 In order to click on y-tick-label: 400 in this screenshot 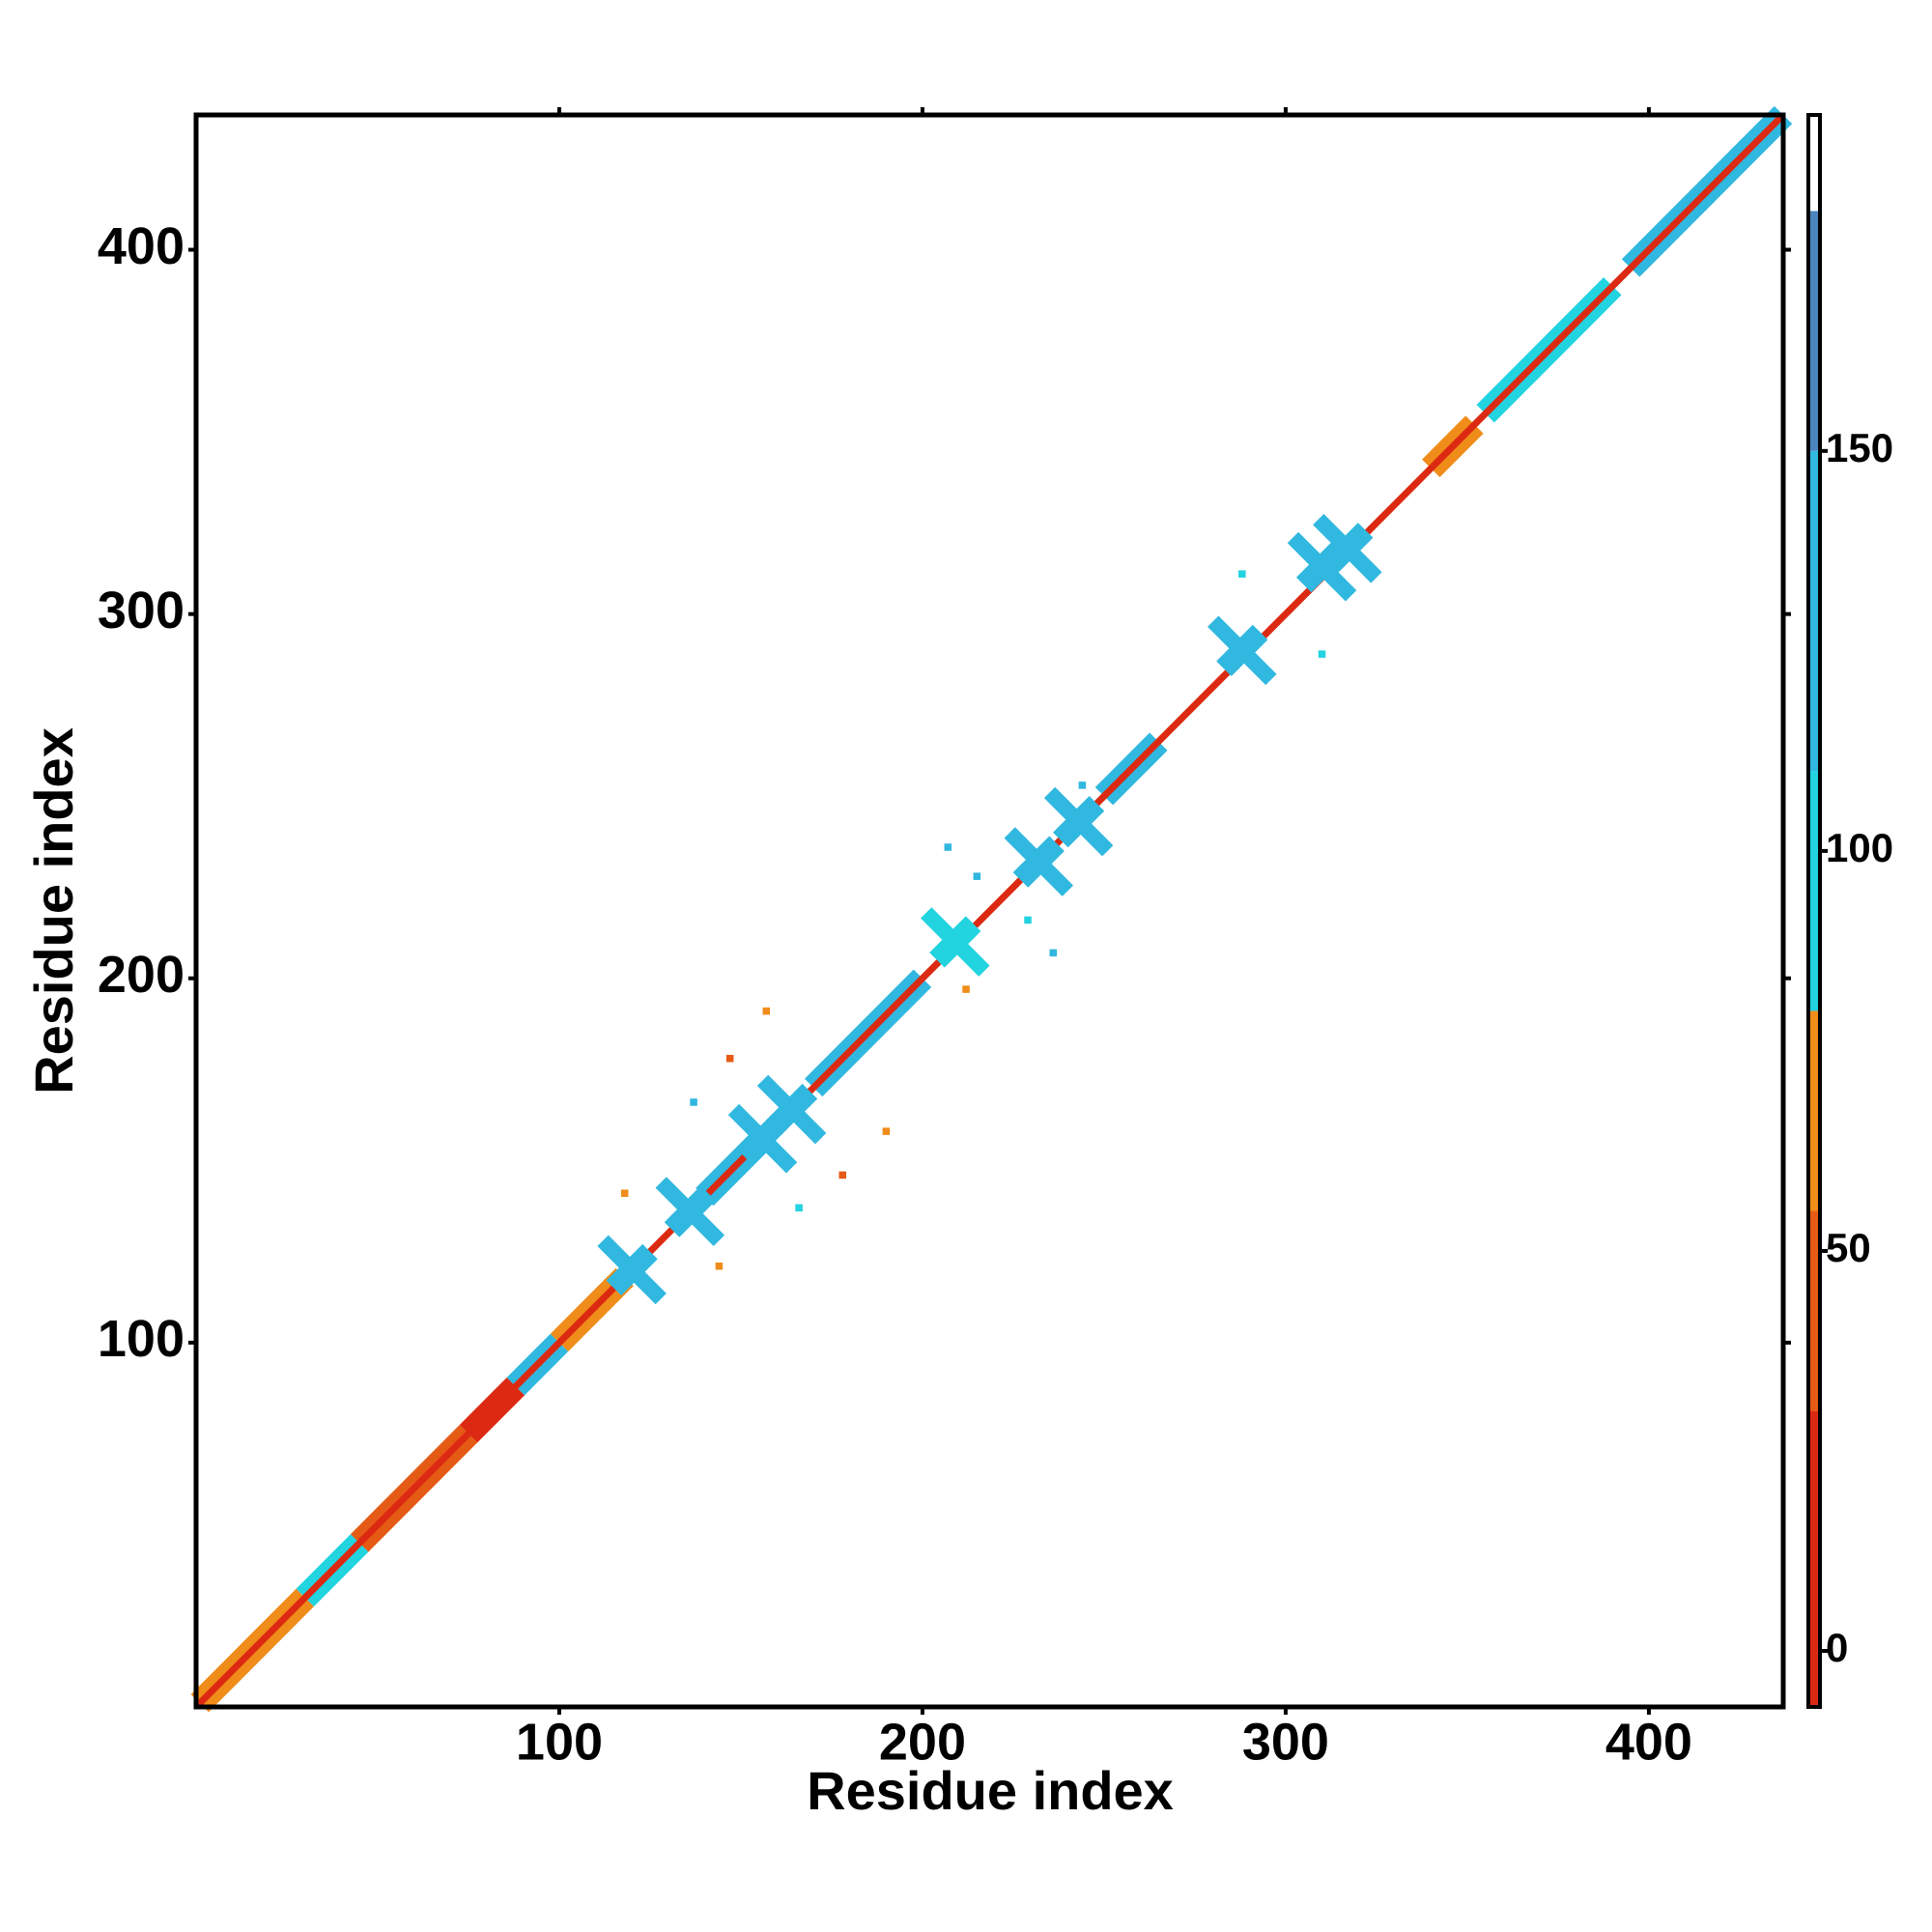, I will do `click(141, 246)`.